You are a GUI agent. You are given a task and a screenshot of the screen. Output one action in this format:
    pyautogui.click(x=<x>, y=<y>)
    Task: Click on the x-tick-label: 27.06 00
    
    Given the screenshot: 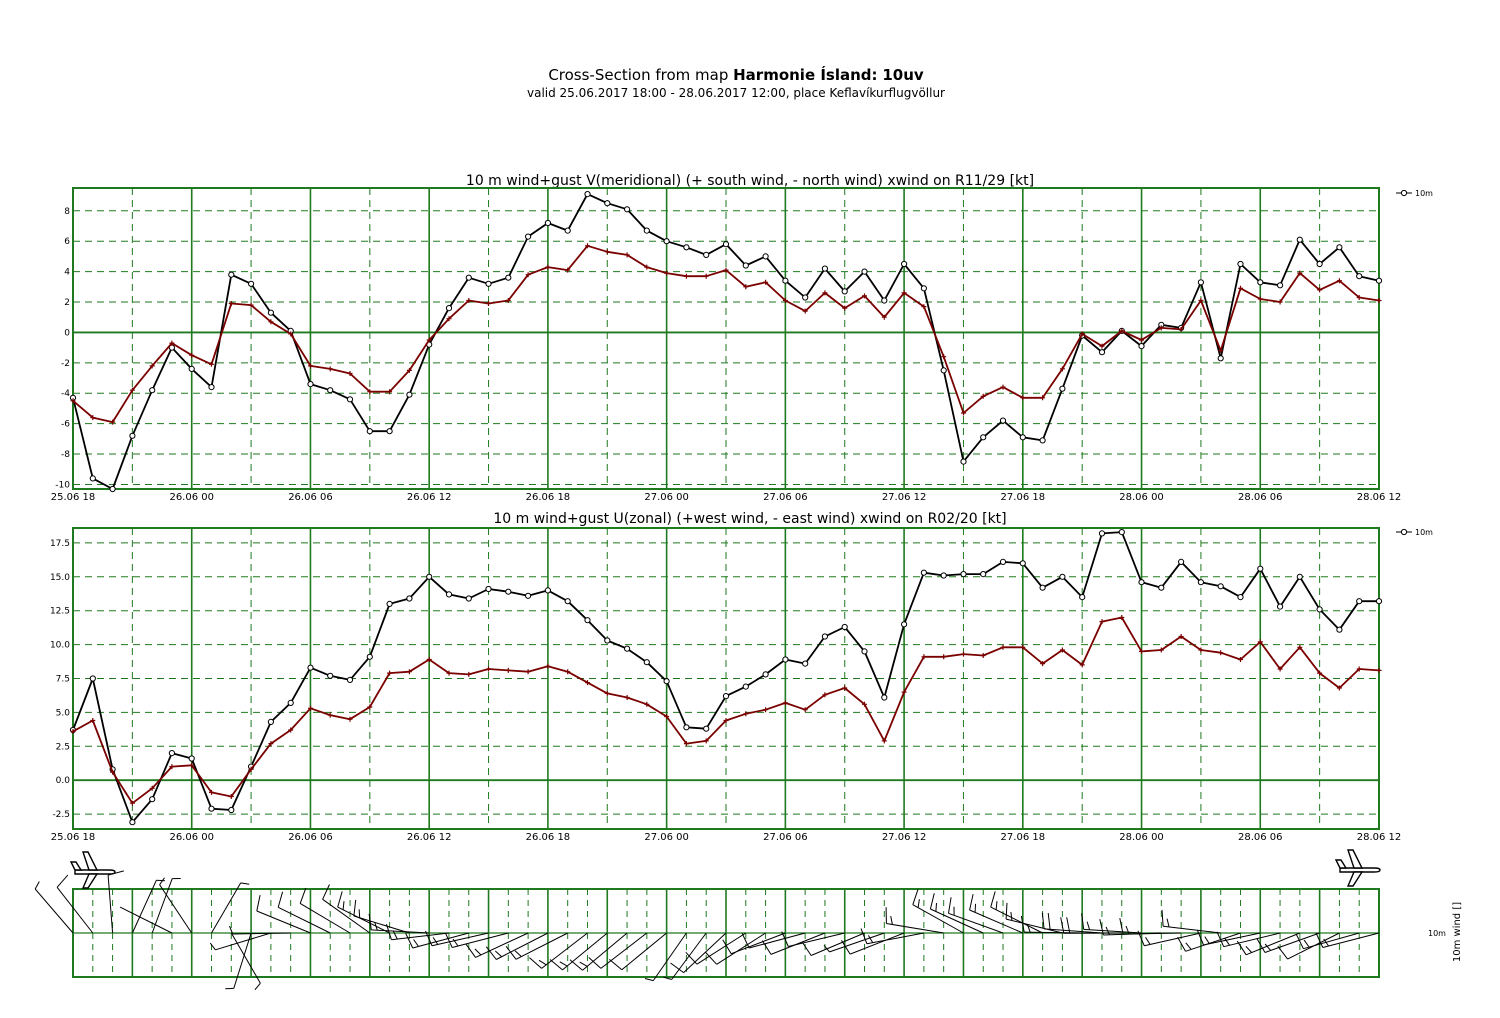 What is the action you would take?
    pyautogui.click(x=666, y=837)
    